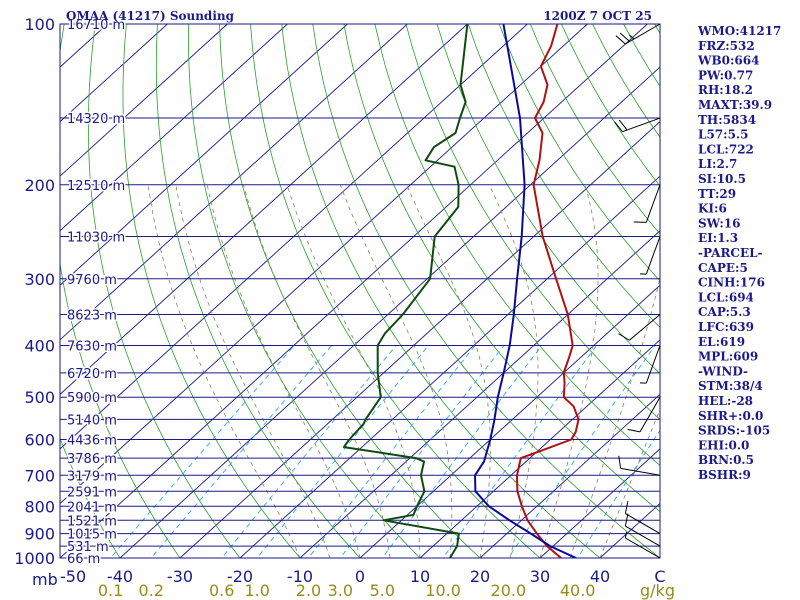  What do you see at coordinates (731, 283) in the screenshot?
I see `index-item: CINH:176` at bounding box center [731, 283].